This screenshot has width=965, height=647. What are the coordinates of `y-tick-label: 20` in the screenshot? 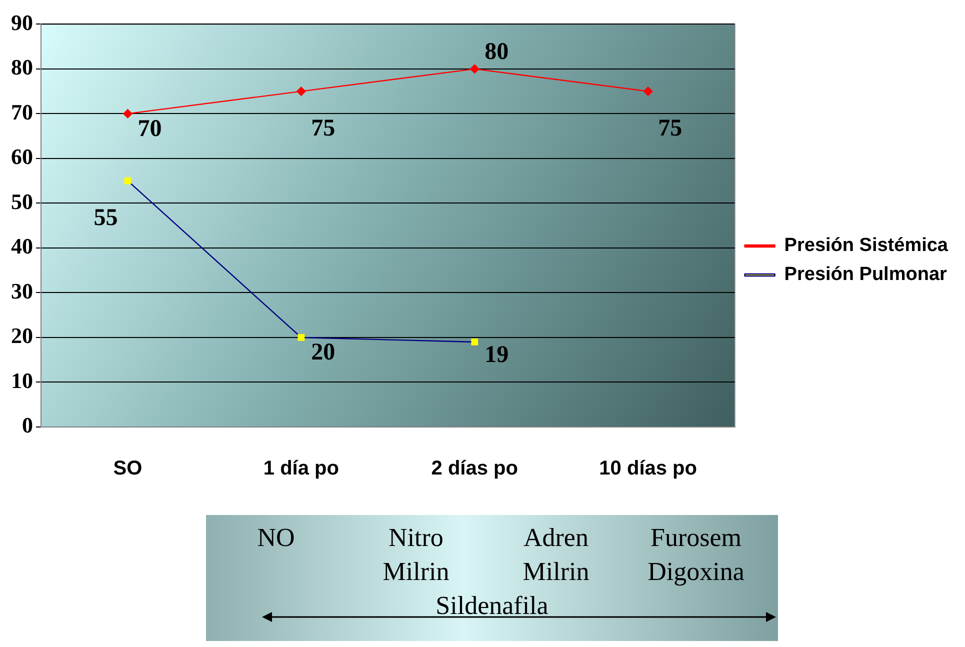 It's located at (22, 335).